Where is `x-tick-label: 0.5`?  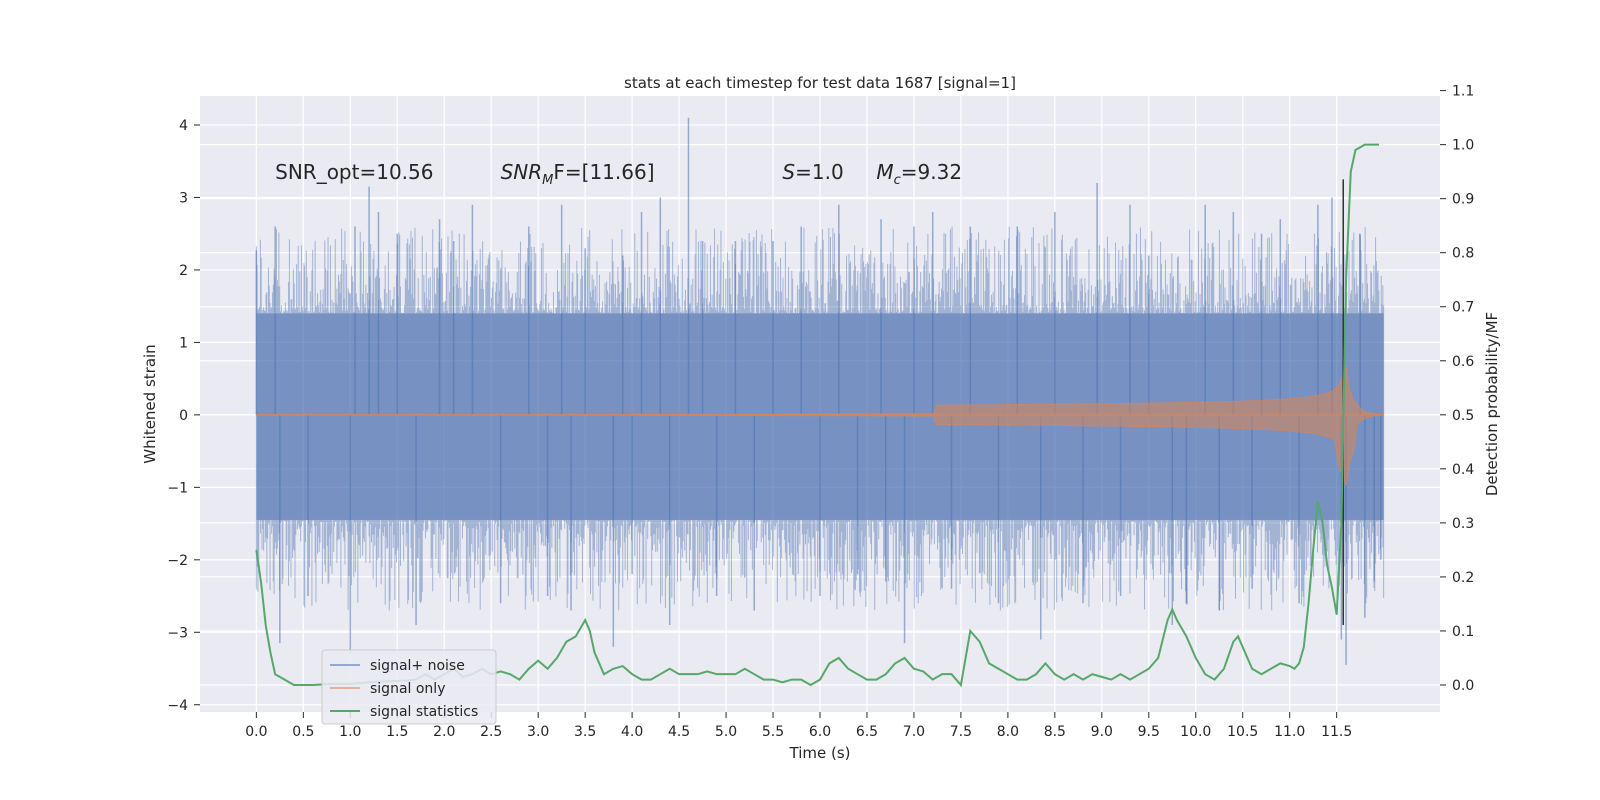 x-tick-label: 0.5 is located at coordinates (303, 732).